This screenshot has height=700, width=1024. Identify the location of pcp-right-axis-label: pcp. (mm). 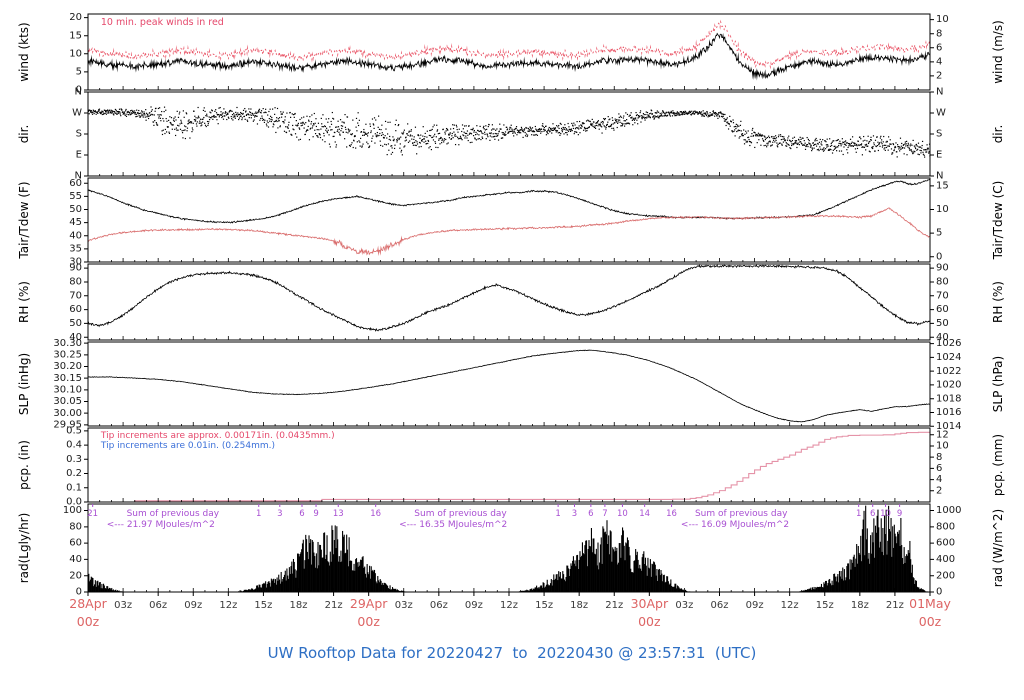
(998, 465).